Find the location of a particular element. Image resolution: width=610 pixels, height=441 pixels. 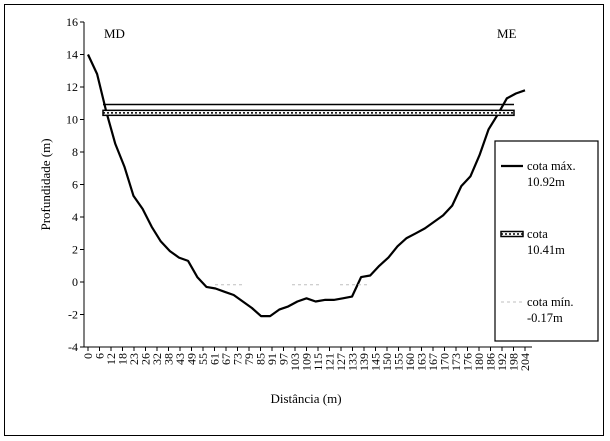

legend-label-value: 10.92m is located at coordinates (546, 182).